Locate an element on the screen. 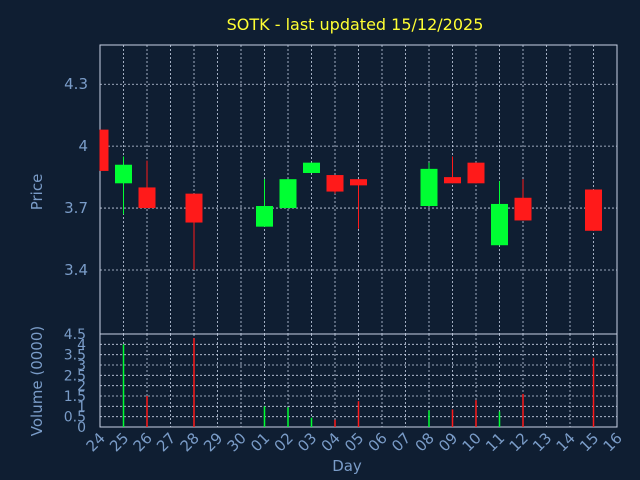 This screenshot has width=640, height=480. x-tick-label: 14 is located at coordinates (566, 442).